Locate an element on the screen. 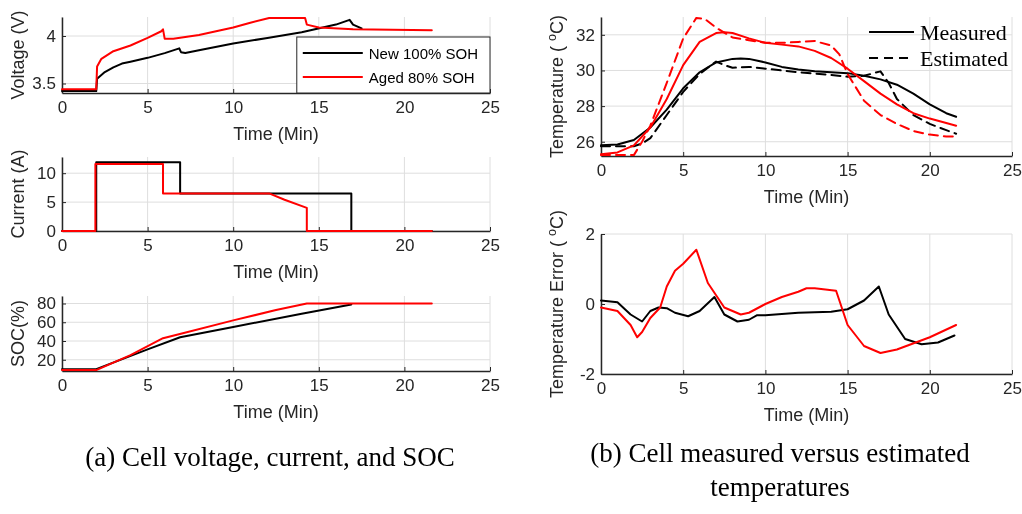 This screenshot has width=1022, height=514. y-tick-label: 80 is located at coordinates (46, 304).